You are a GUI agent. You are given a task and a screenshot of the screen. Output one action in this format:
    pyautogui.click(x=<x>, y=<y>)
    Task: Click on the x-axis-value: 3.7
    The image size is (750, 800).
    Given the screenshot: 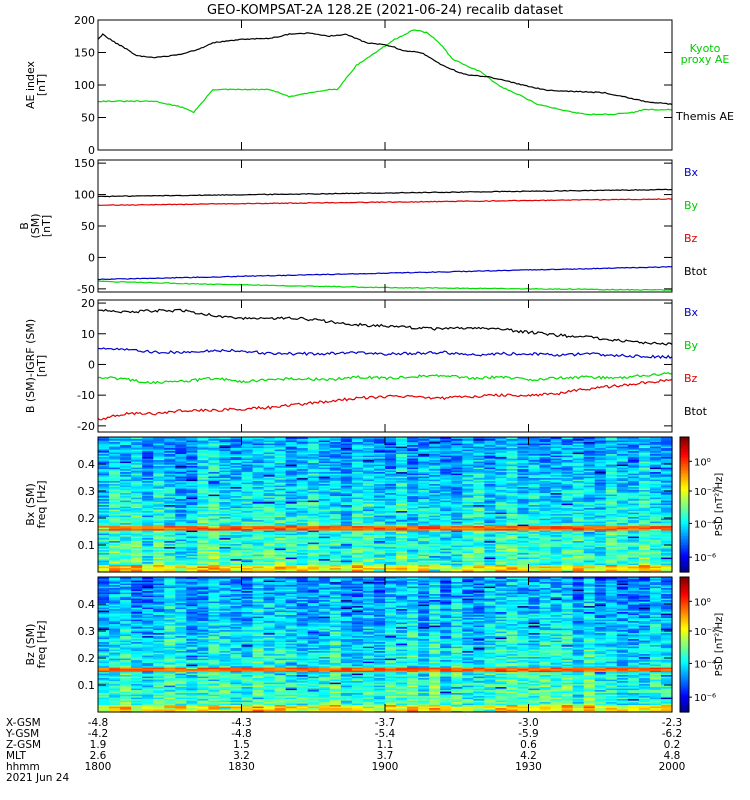 What is the action you would take?
    pyautogui.click(x=385, y=756)
    